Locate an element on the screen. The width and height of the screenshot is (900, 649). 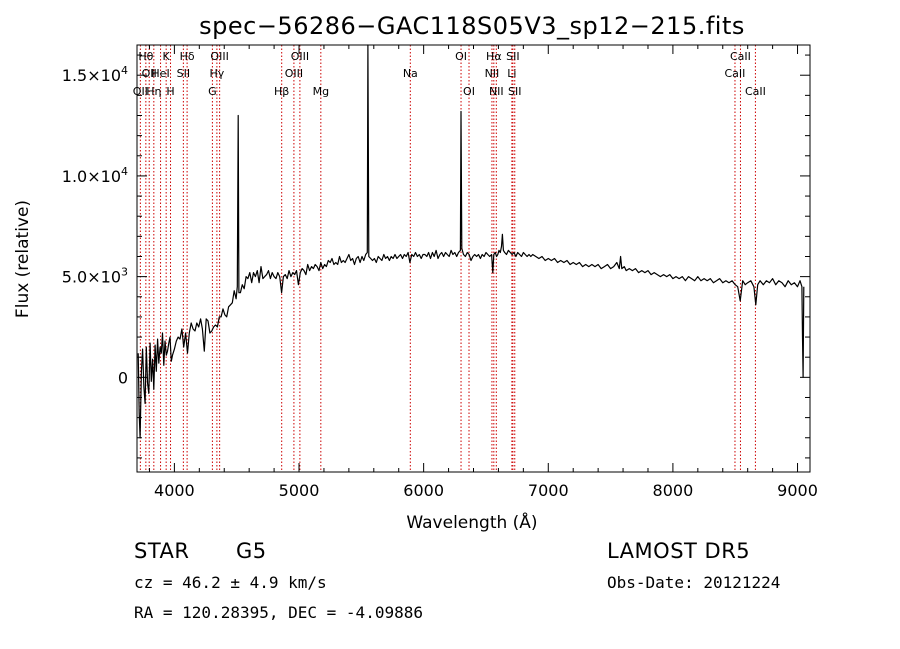
x-tick-label: 5000 is located at coordinates (299, 490).